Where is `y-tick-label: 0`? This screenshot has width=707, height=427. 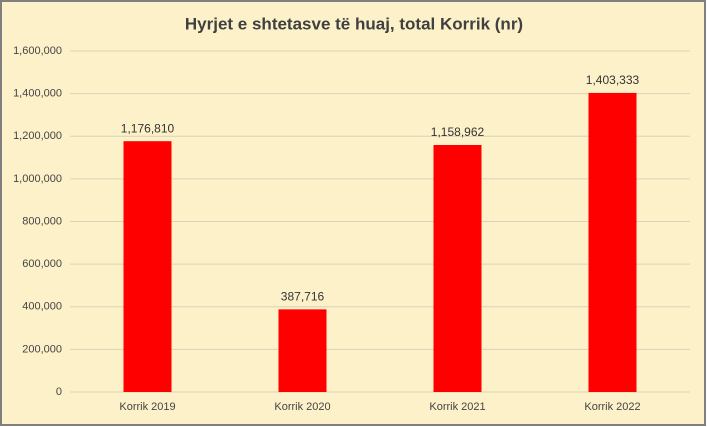 y-tick-label: 0 is located at coordinates (59, 392).